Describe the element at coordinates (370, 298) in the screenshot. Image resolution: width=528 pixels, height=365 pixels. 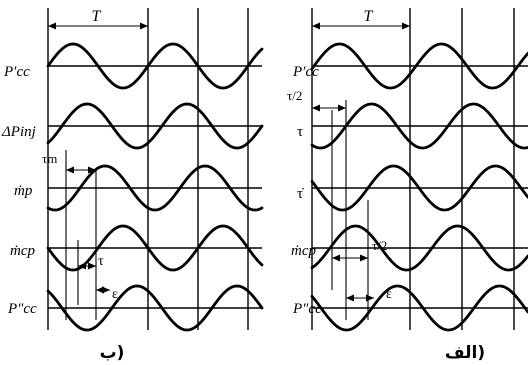
I see `panel-a-epsilon-arrow-head-right` at that location.